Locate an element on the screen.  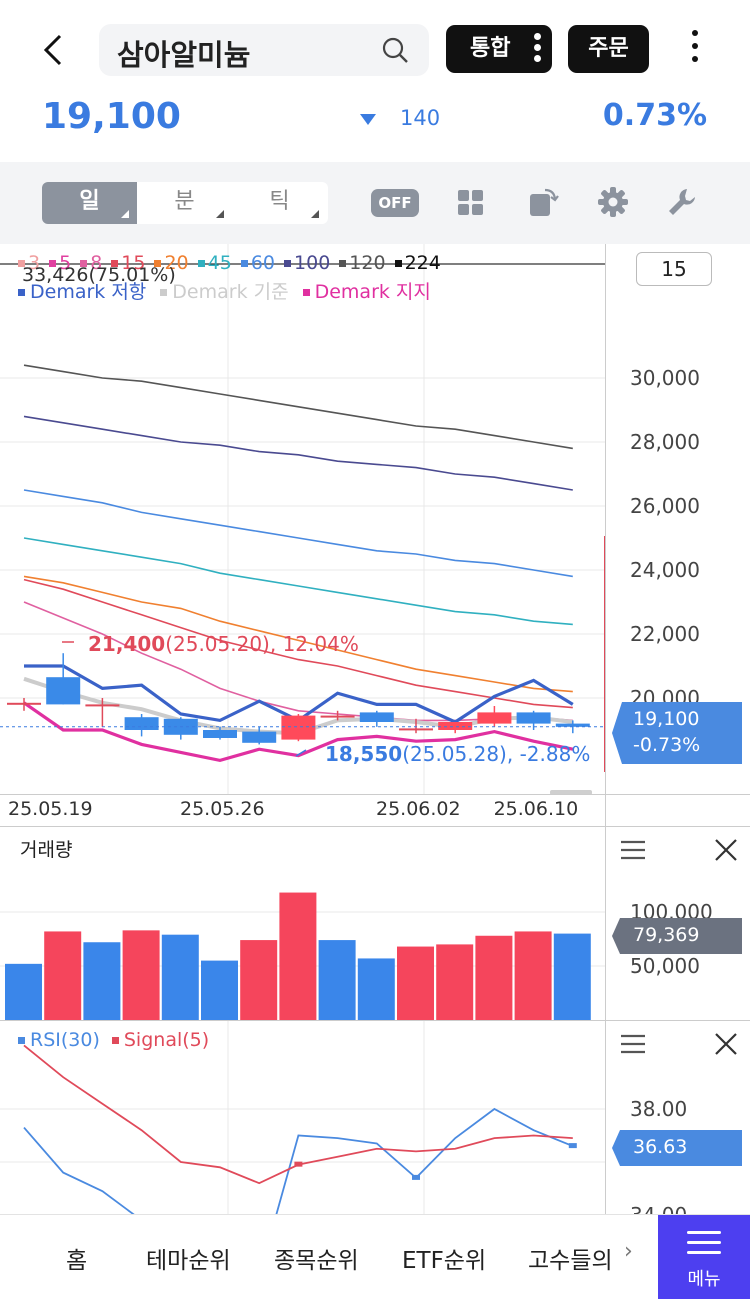
ma-legend-label: 224 is located at coordinates (422, 263).